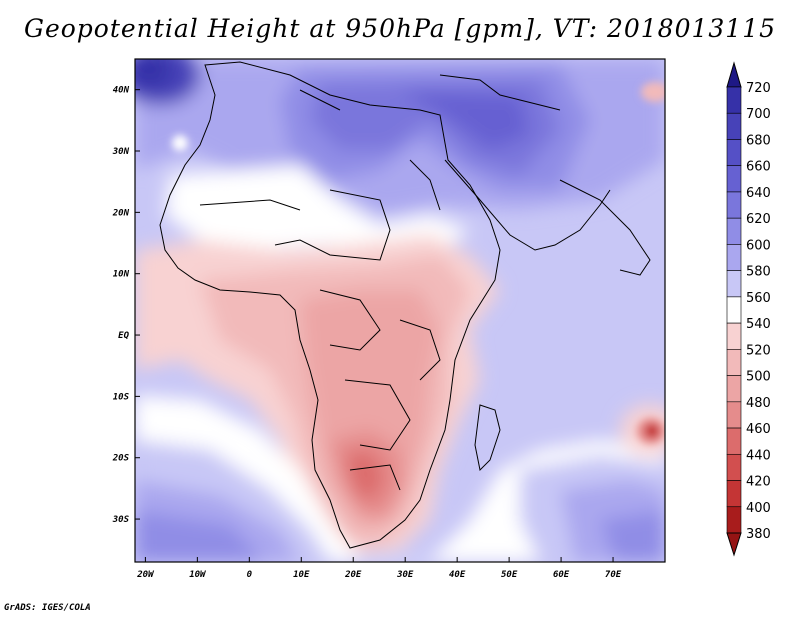  What do you see at coordinates (758, 140) in the screenshot?
I see `colorbar-label: 680` at bounding box center [758, 140].